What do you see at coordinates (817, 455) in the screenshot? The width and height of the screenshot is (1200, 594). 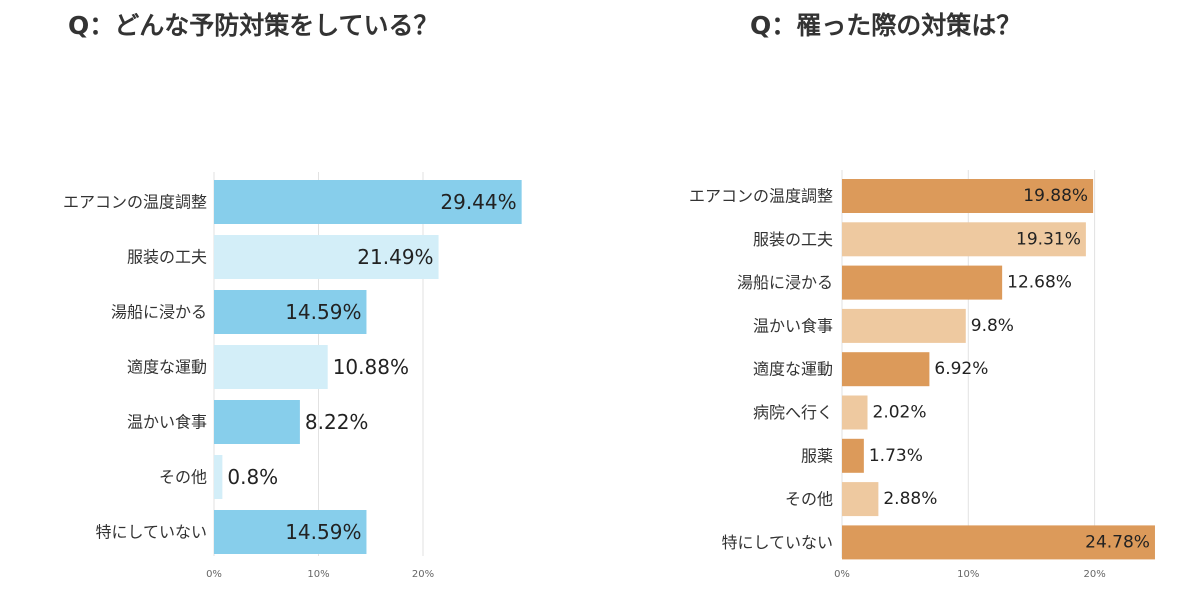 I see `category-label: 服薬` at bounding box center [817, 455].